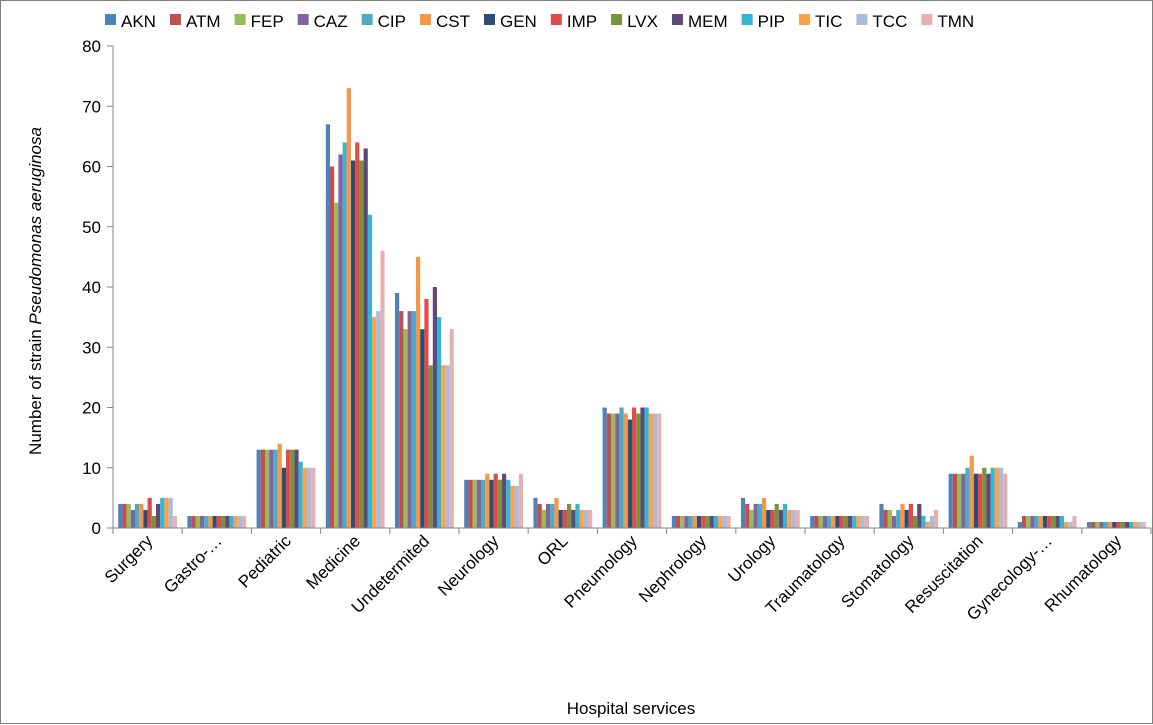  Describe the element at coordinates (91, 408) in the screenshot. I see `y-tick-label: 20` at that location.